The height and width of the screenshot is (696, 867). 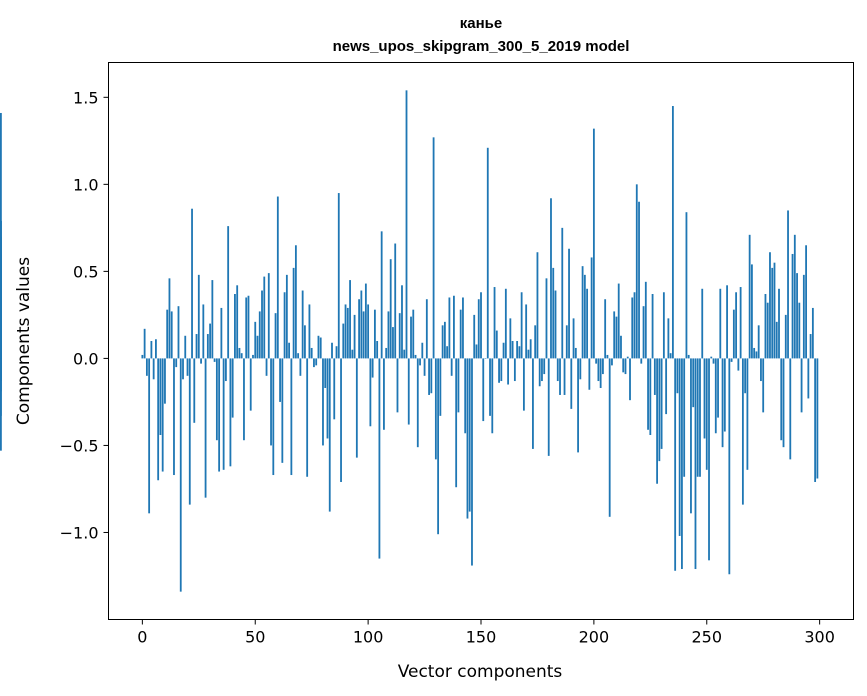 What do you see at coordinates (480, 672) in the screenshot?
I see `x-axis-label: Vector components` at bounding box center [480, 672].